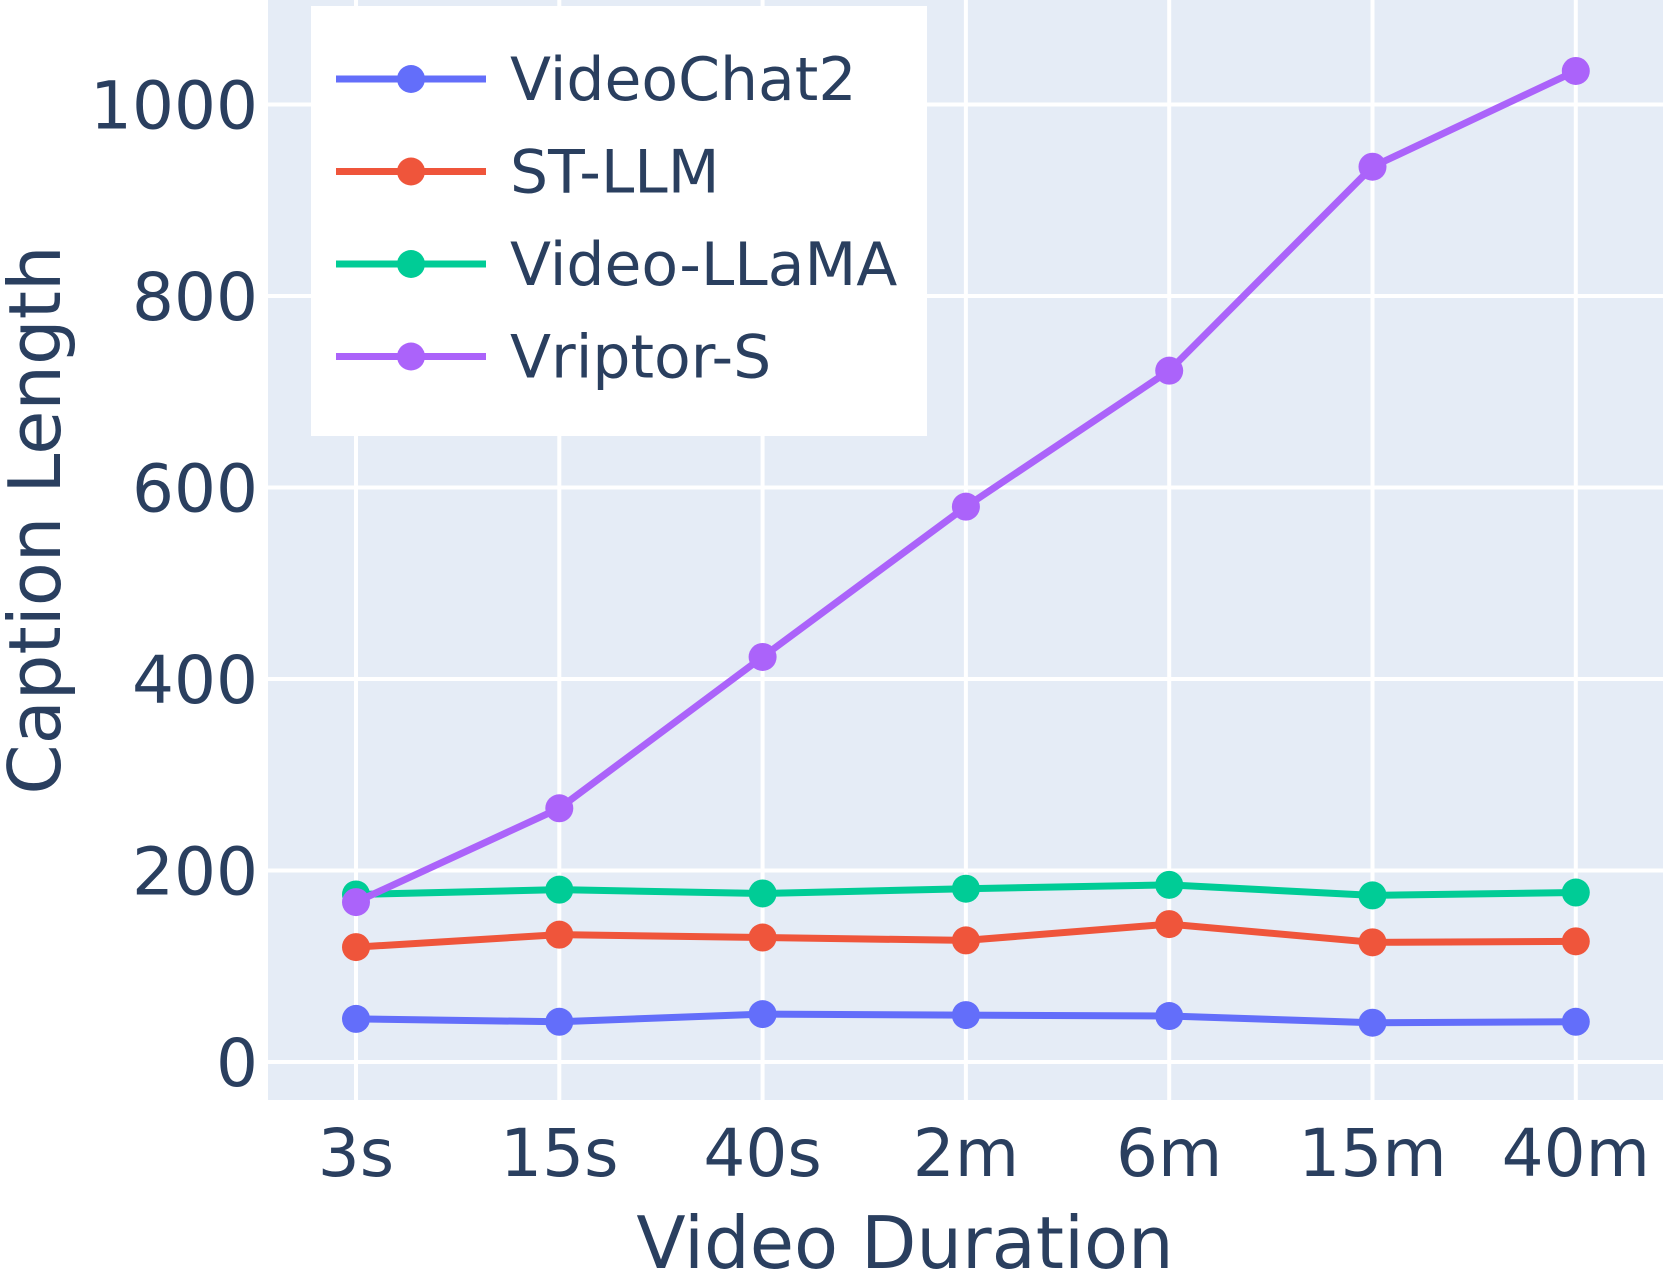  What do you see at coordinates (195, 680) in the screenshot?
I see `y-tick-label: 400` at bounding box center [195, 680].